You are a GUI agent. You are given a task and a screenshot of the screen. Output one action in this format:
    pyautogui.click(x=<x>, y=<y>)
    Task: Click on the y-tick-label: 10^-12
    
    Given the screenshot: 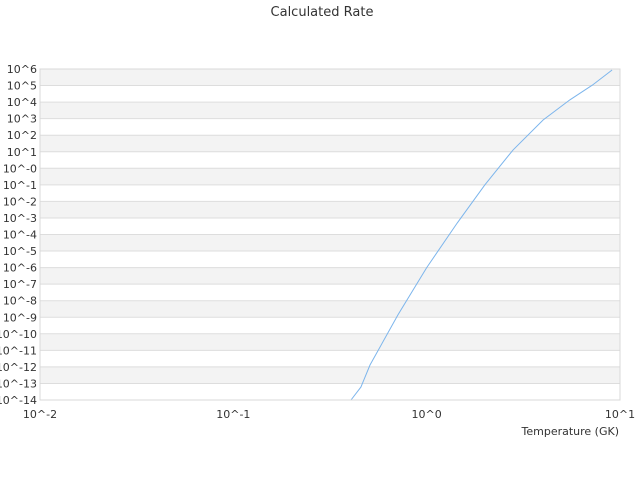 What is the action you would take?
    pyautogui.click(x=18, y=367)
    